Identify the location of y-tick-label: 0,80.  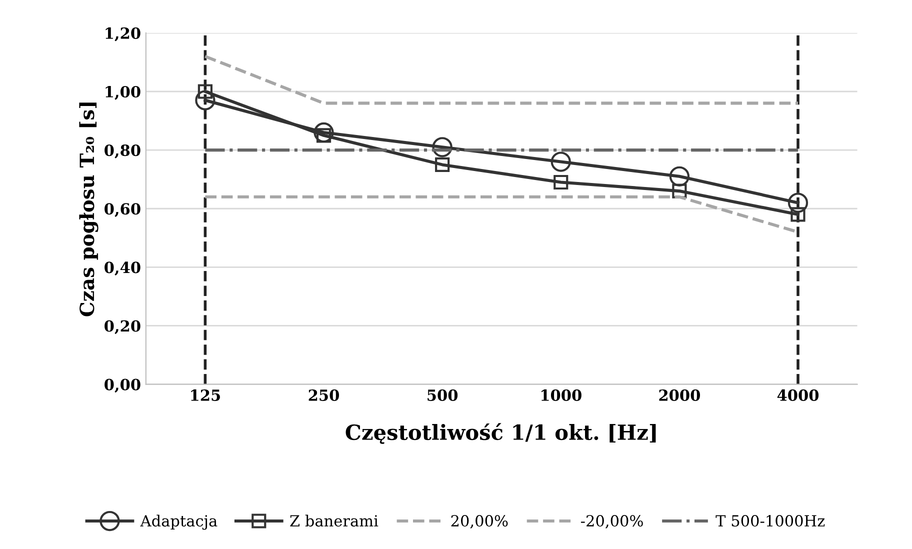
(122, 151).